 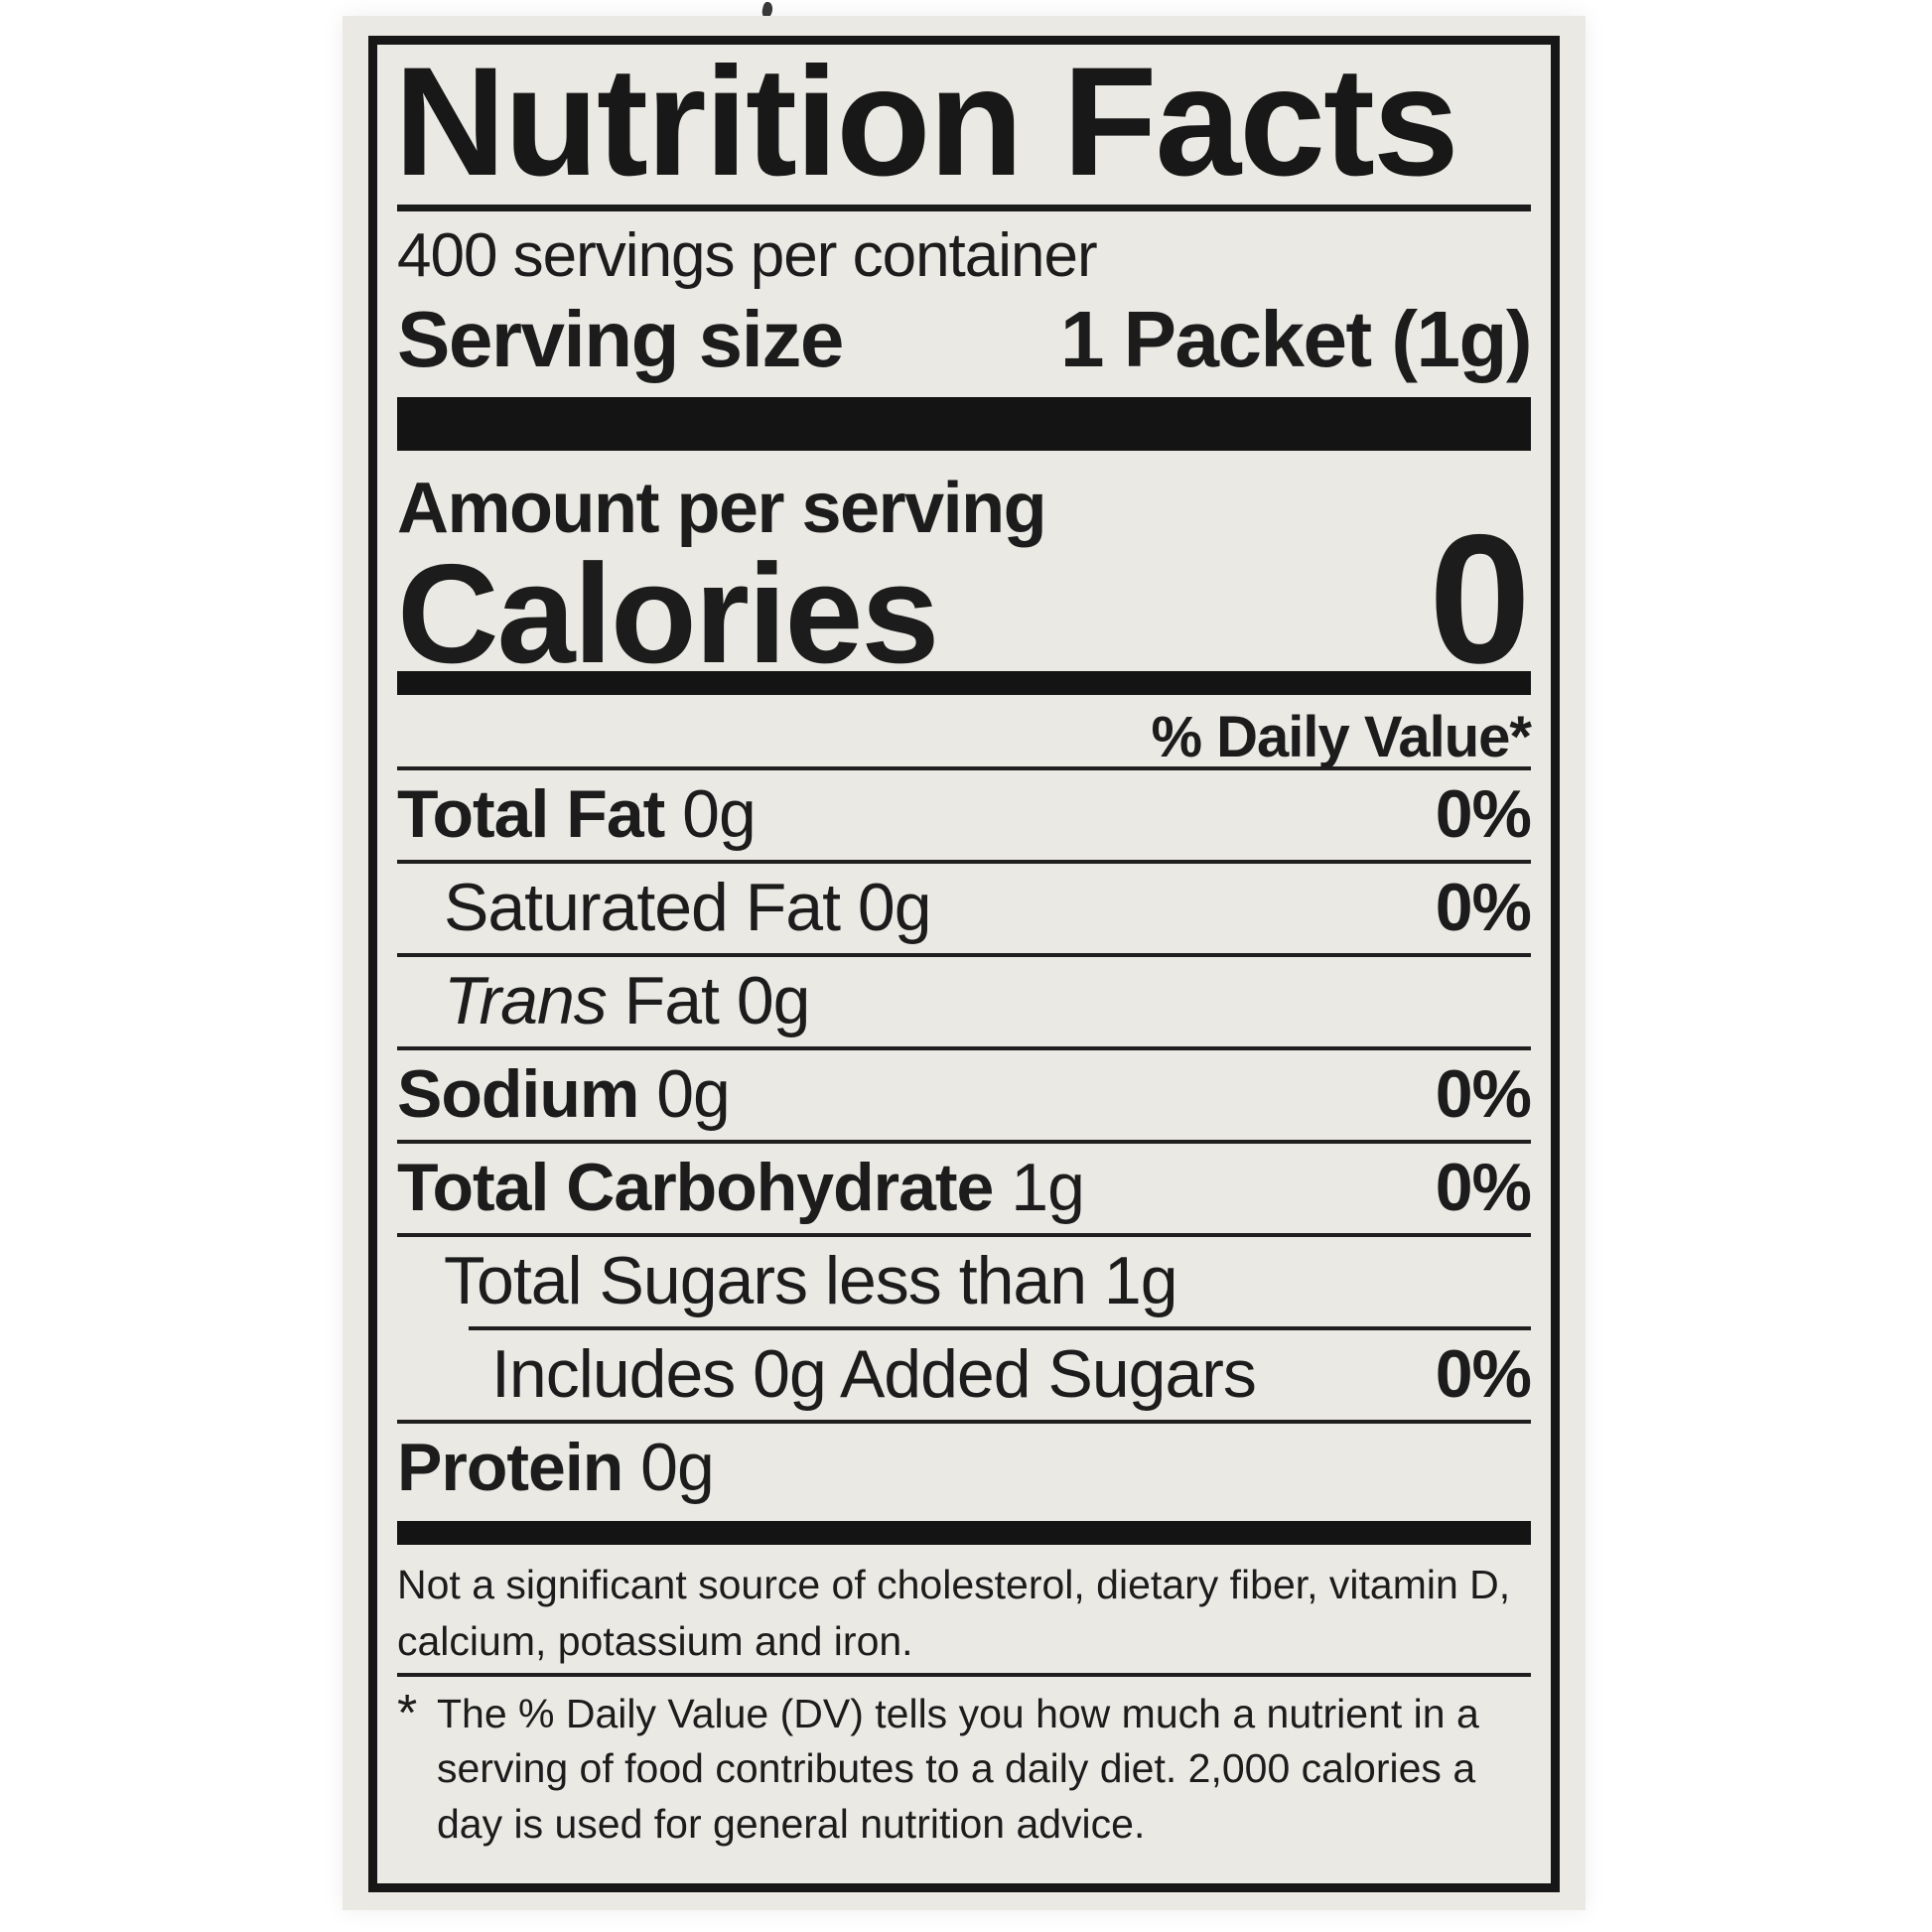 What do you see at coordinates (708, 1000) in the screenshot?
I see `nutrient-name-part: Fat 0g` at bounding box center [708, 1000].